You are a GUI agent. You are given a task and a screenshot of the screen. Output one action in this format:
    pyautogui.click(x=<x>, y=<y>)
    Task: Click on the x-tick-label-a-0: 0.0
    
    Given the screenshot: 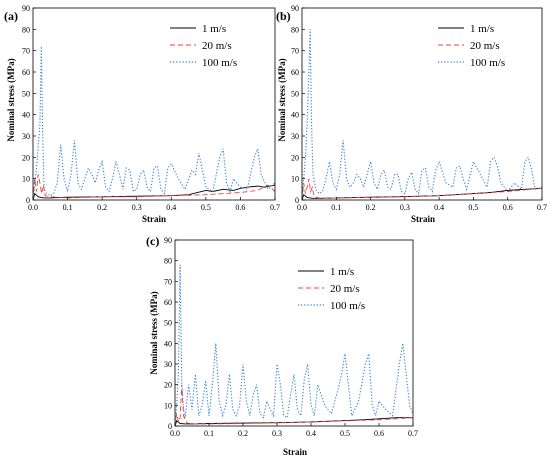 What is the action you would take?
    pyautogui.click(x=33, y=207)
    